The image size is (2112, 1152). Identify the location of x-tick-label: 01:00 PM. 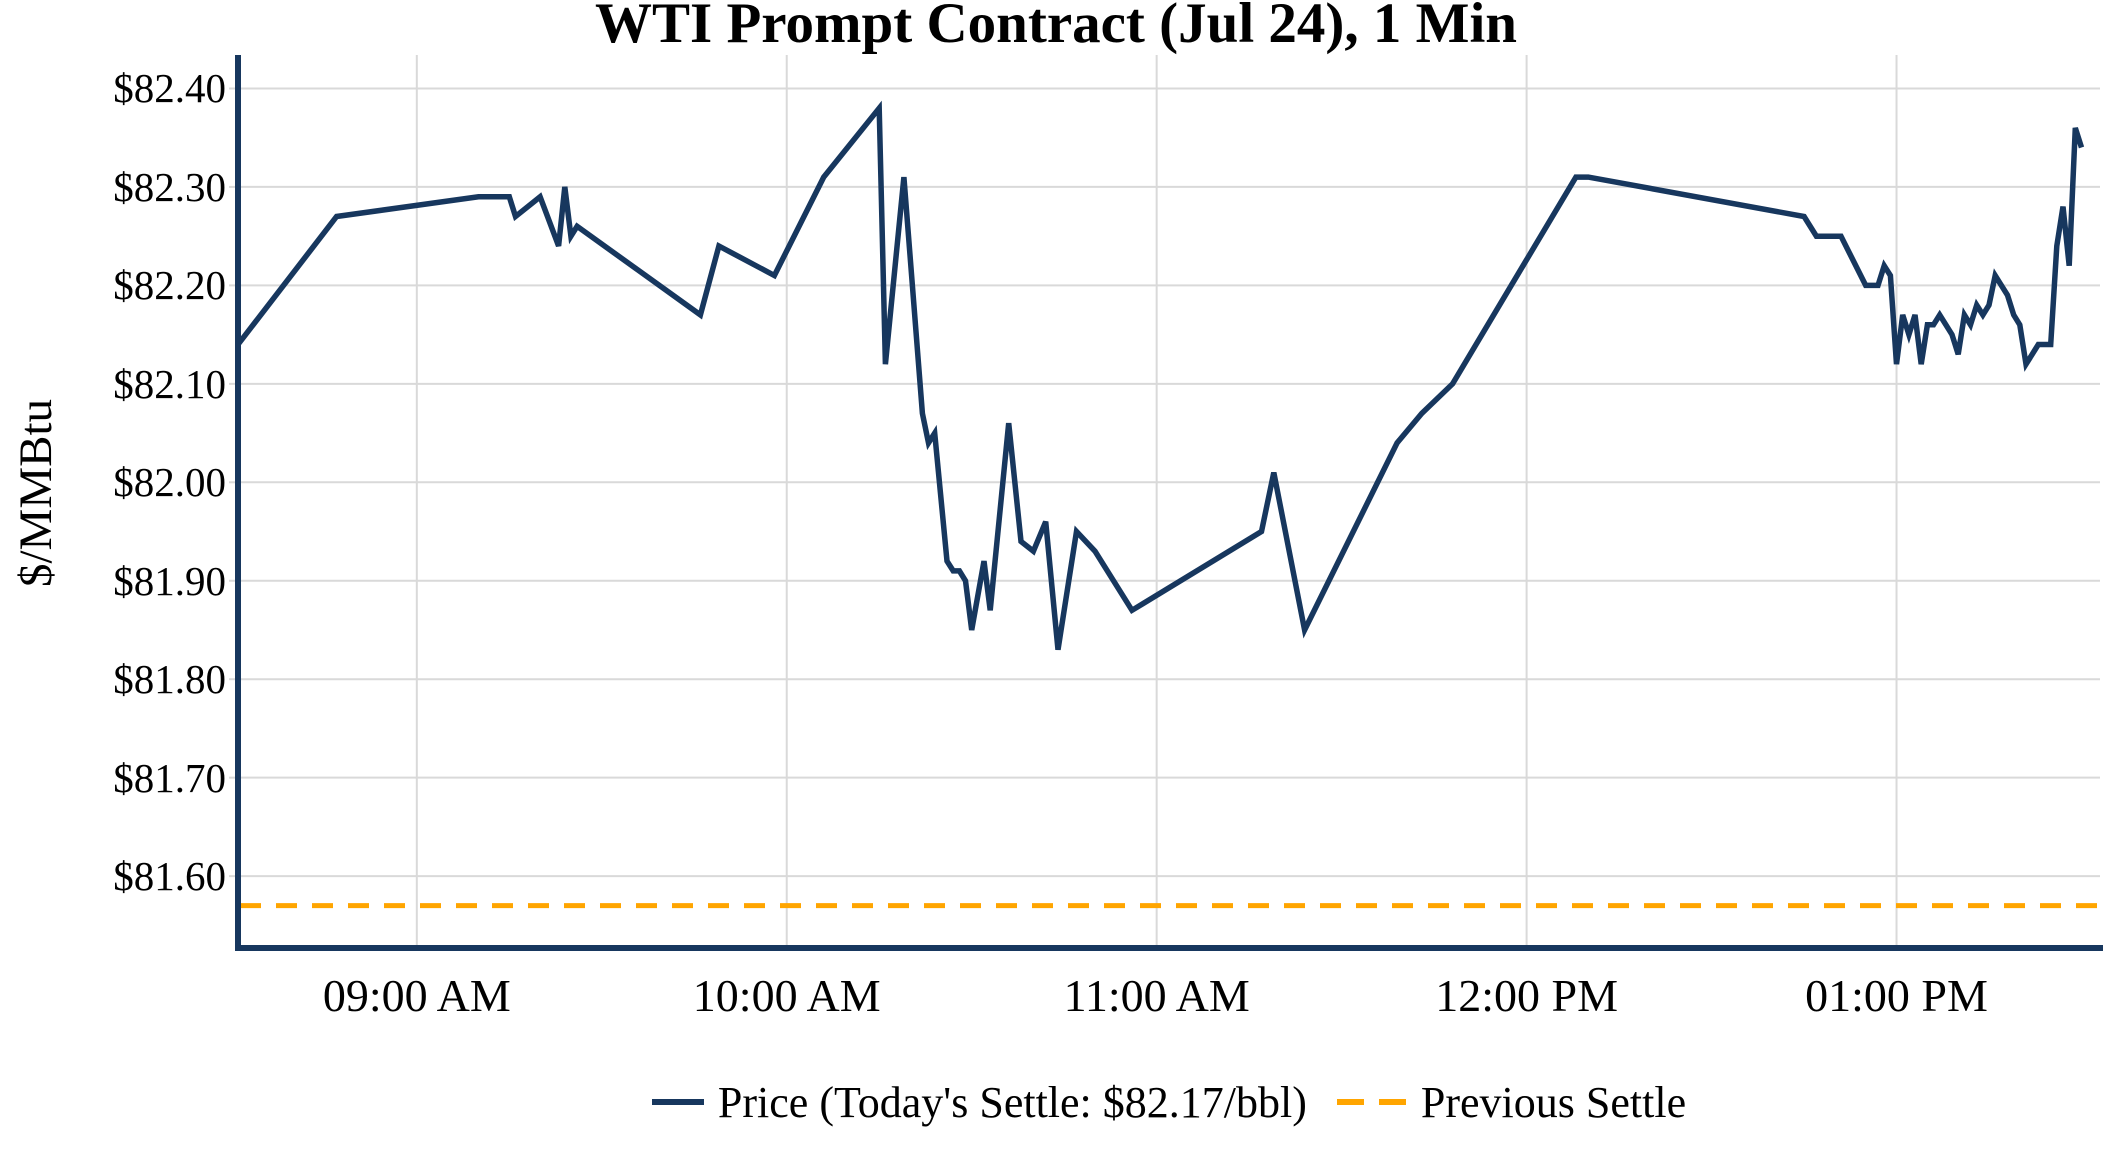
(1896, 995).